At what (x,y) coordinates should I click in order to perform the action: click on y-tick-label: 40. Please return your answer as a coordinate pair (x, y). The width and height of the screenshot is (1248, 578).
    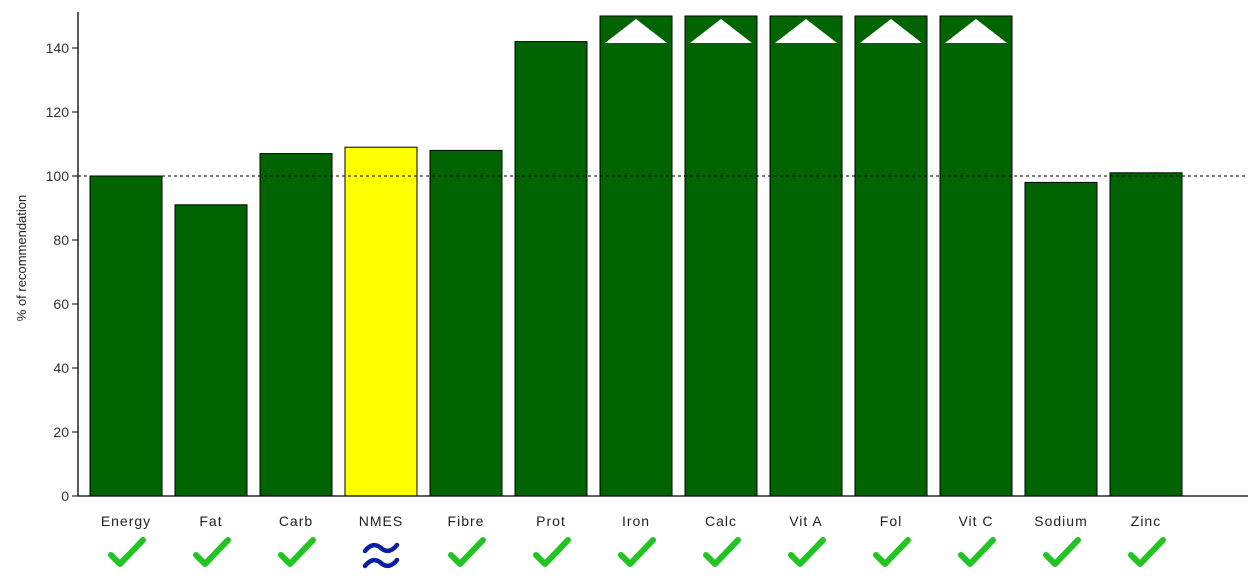
    Looking at the image, I should click on (61, 368).